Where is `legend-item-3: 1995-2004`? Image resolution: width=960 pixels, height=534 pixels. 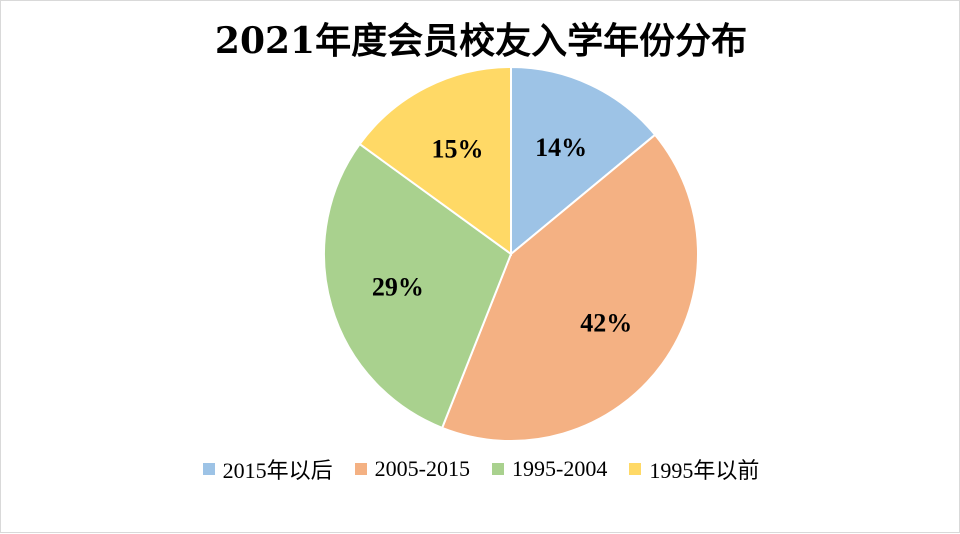
legend-item-3: 1995-2004 is located at coordinates (549, 469).